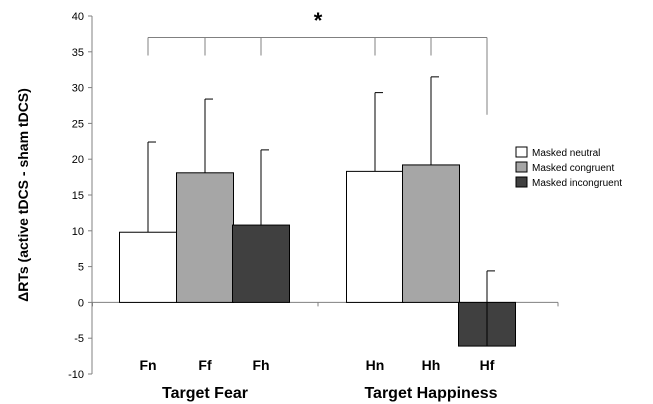 The image size is (653, 404). I want to click on bar-Fn, so click(148, 267).